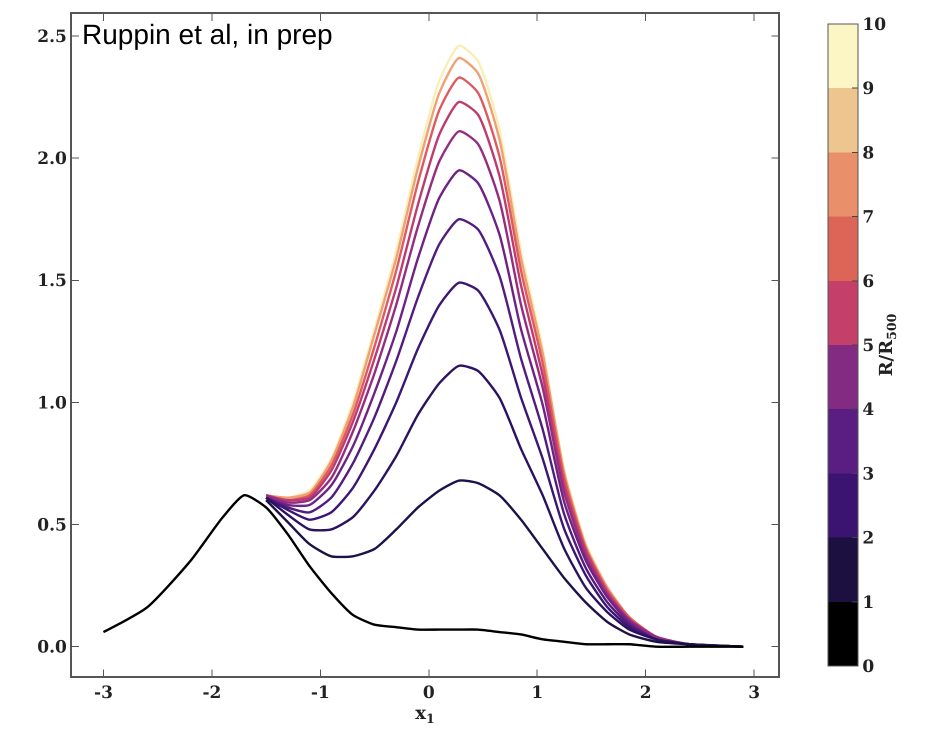 This screenshot has height=748, width=936. What do you see at coordinates (52, 526) in the screenshot?
I see `y-tick-label: 0.5` at bounding box center [52, 526].